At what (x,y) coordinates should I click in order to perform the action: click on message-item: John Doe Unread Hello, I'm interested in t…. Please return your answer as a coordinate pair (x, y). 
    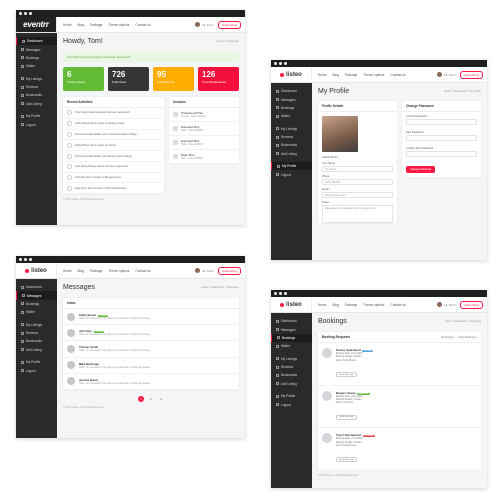
    Looking at the image, I should click on (151, 333).